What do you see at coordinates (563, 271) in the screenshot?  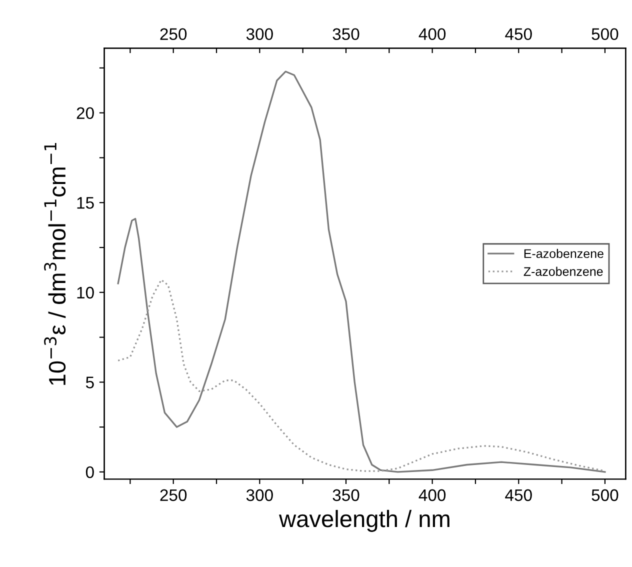 I see `legend-label: Z-azobenzene` at bounding box center [563, 271].